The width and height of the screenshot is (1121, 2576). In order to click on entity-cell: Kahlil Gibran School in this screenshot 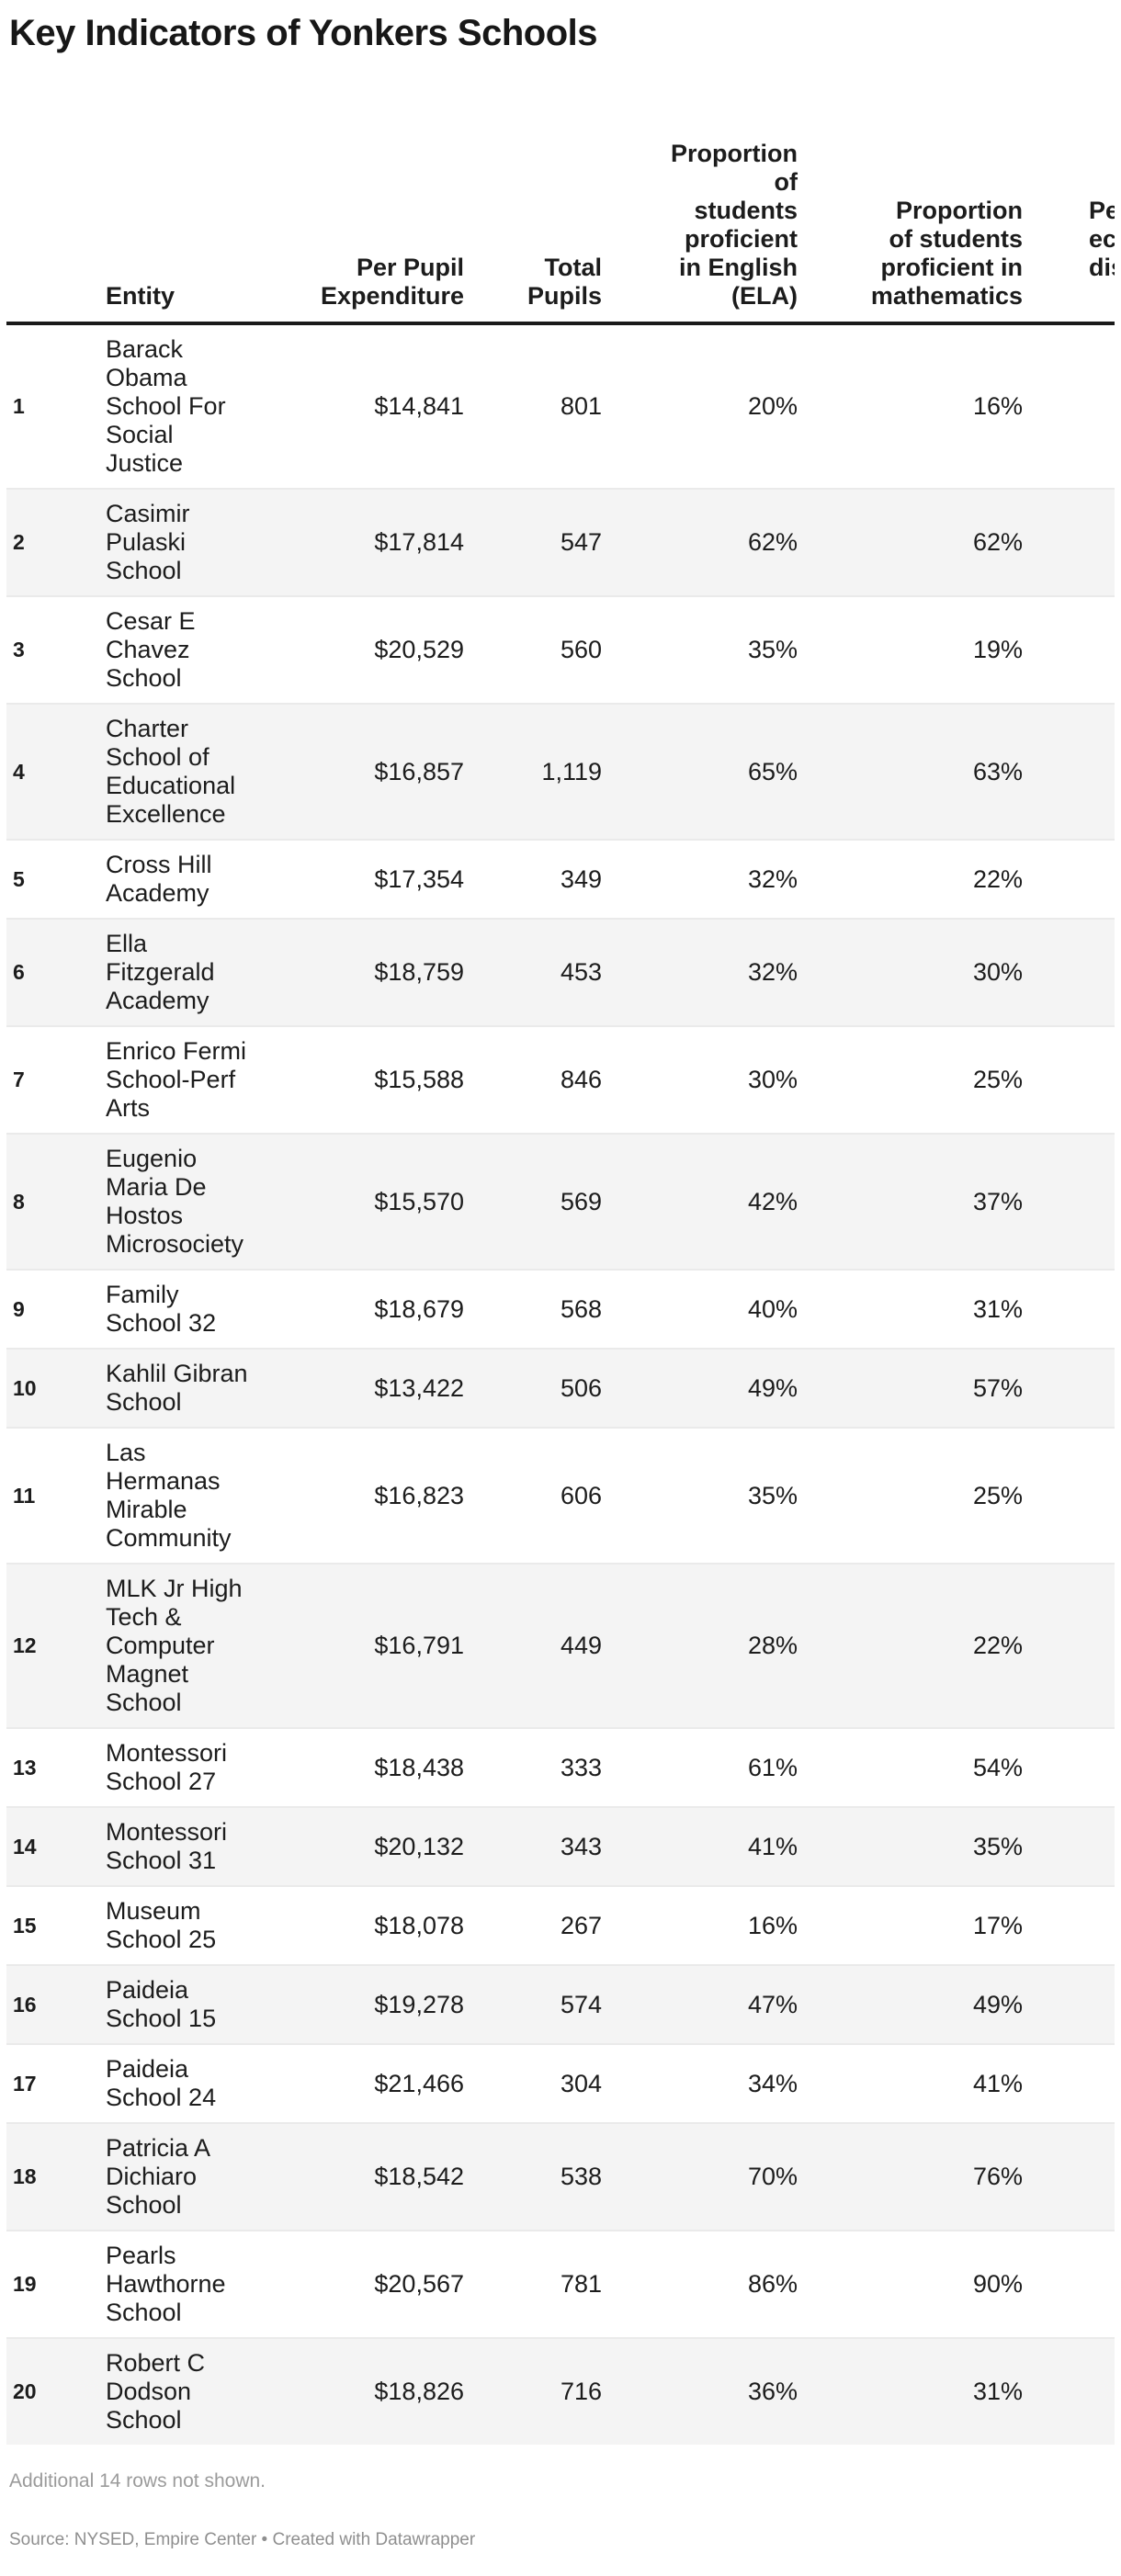, I will do `click(193, 1388)`.